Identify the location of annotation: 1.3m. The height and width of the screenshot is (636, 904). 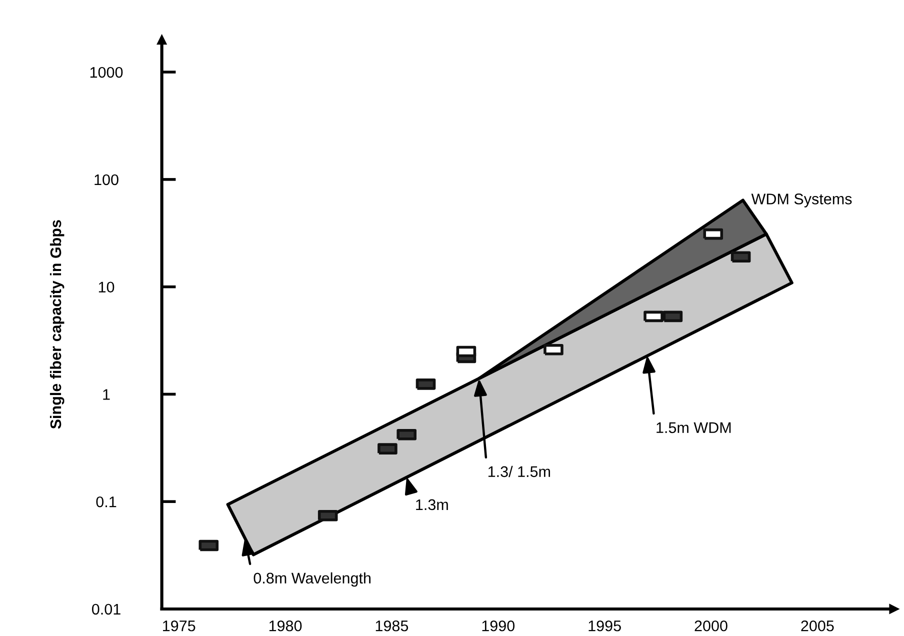
(432, 504).